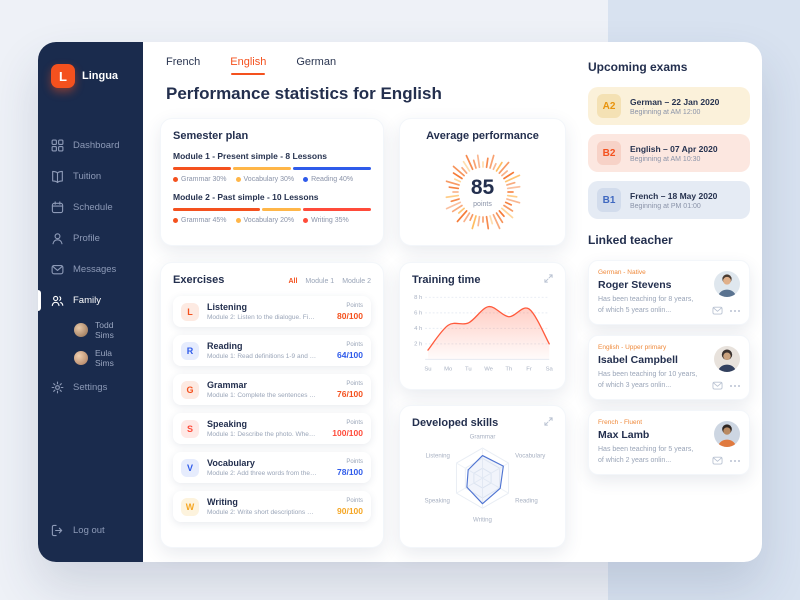 The image size is (800, 600). I want to click on legend-label: Grammar 45%, so click(204, 220).